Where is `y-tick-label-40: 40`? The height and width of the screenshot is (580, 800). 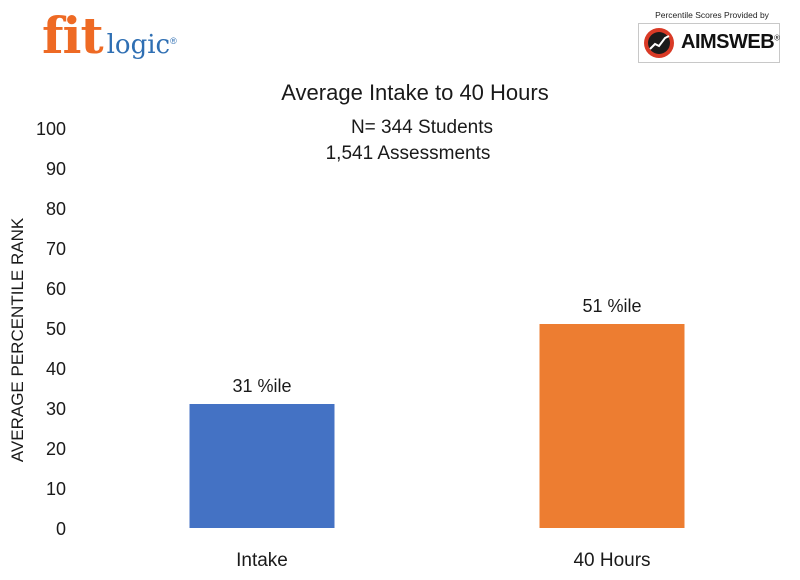 y-tick-label-40: 40 is located at coordinates (56, 369).